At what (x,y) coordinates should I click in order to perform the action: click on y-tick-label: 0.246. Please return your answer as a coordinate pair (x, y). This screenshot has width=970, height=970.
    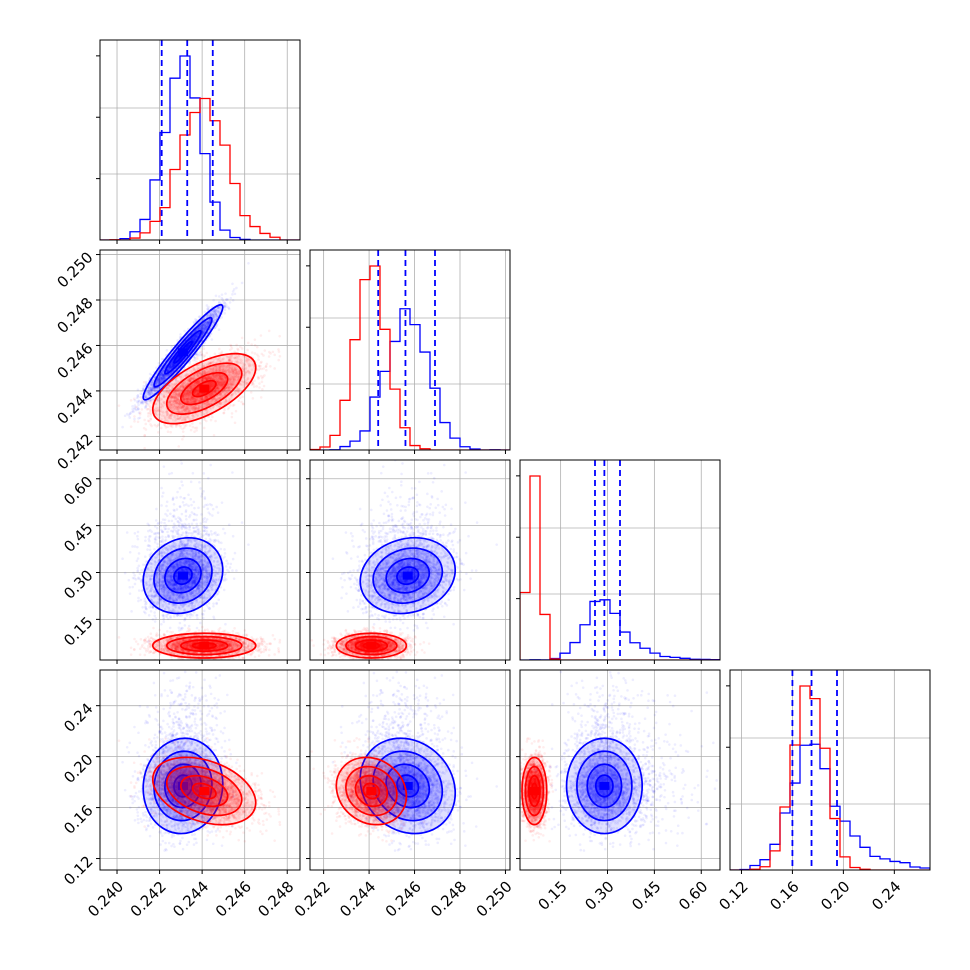
    Looking at the image, I should click on (74, 360).